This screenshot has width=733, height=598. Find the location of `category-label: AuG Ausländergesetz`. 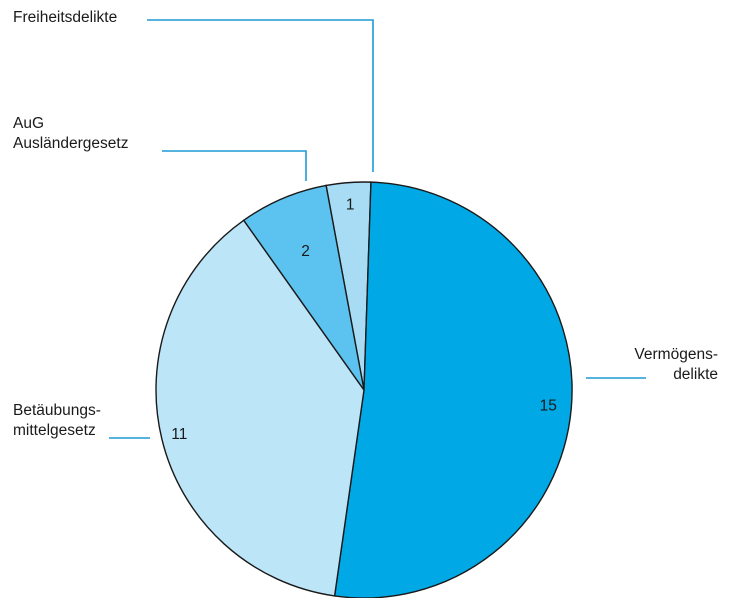

category-label: AuG Ausländergesetz is located at coordinates (70, 133).